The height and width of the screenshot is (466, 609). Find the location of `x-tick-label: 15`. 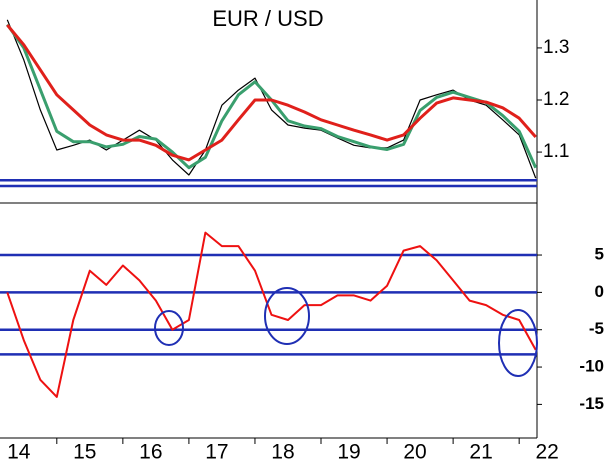

x-tick-label: 15 is located at coordinates (84, 452).